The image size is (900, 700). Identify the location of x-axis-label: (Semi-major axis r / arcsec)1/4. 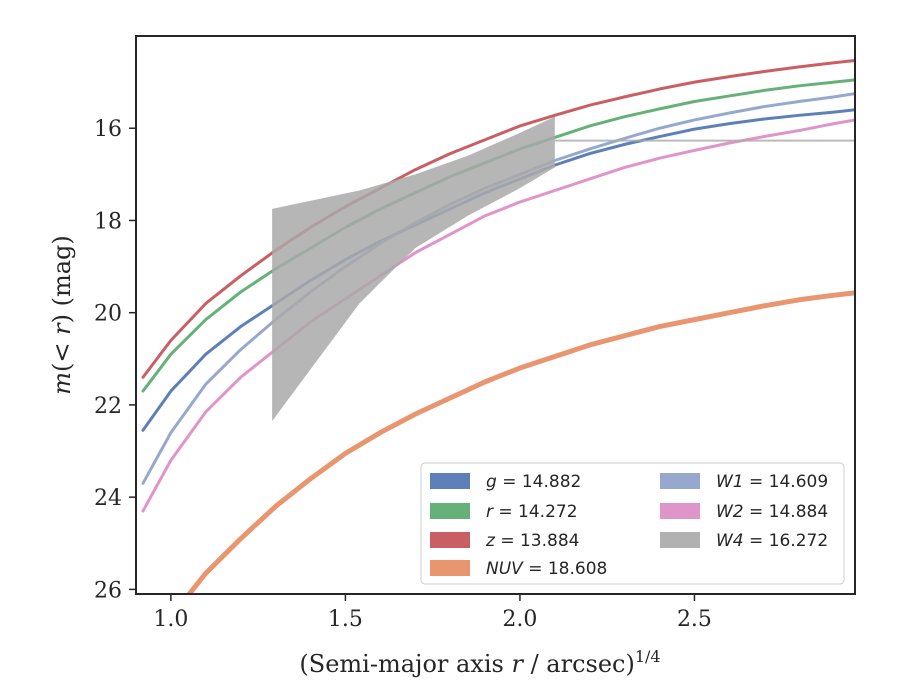
(479, 662).